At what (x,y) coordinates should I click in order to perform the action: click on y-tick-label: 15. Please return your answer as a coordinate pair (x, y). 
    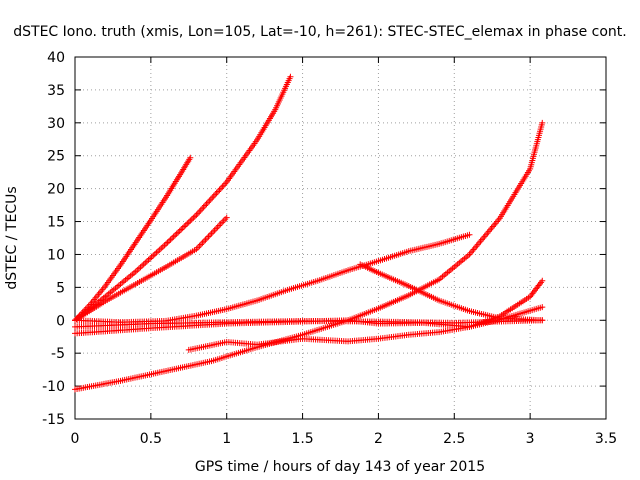
    Looking at the image, I should click on (56, 223).